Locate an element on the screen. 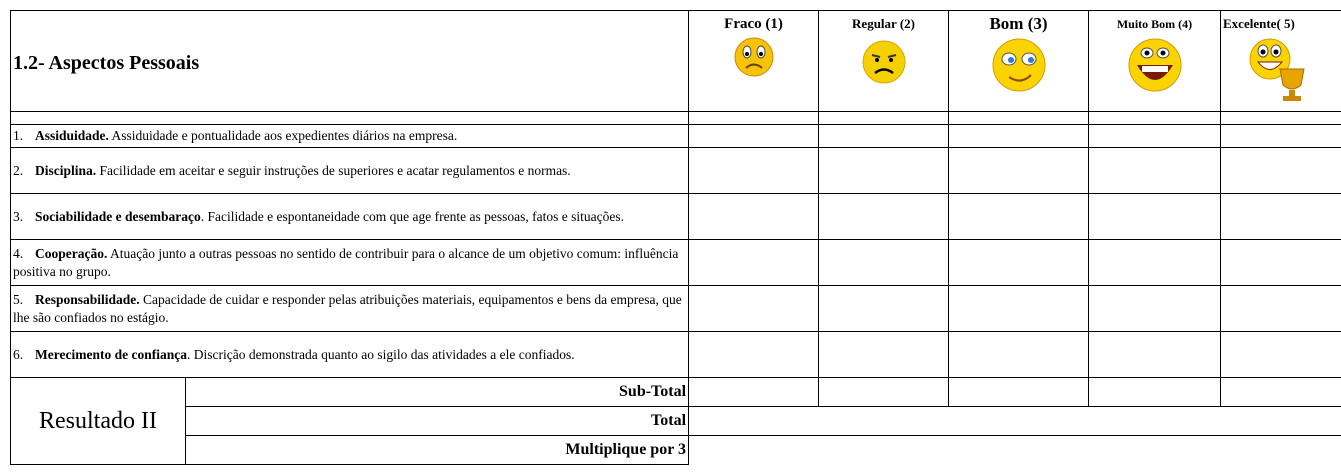  column-label: Muito Bom (4) is located at coordinates (1154, 24).